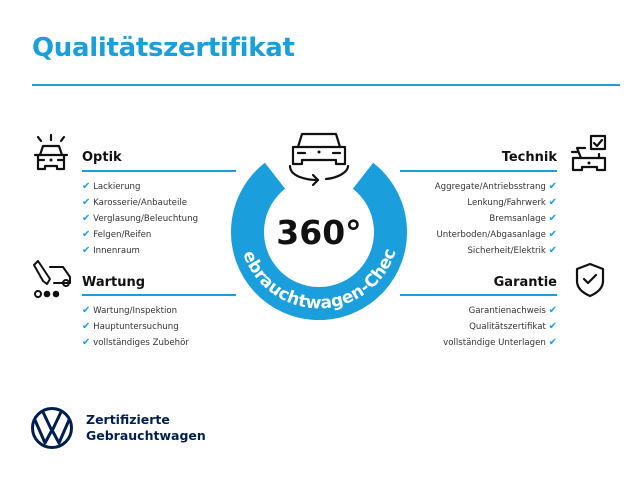  Describe the element at coordinates (590, 280) in the screenshot. I see `shield-check-icon` at that location.